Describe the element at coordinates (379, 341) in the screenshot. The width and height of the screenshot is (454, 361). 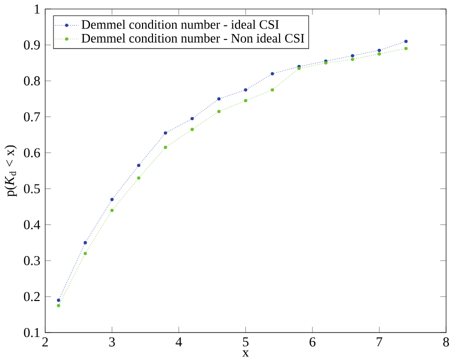
I see `x-tick-label: 7` at that location.